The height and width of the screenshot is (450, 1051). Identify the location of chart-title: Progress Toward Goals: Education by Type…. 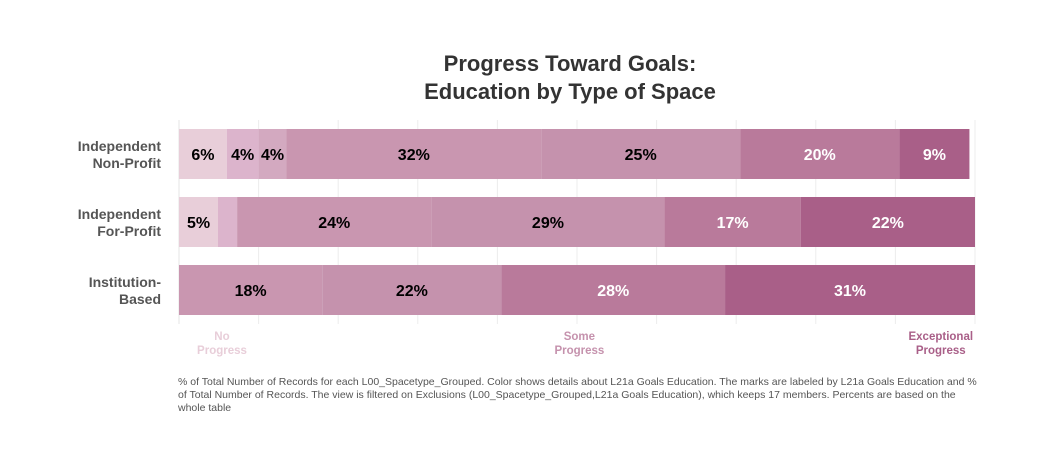
(570, 78).